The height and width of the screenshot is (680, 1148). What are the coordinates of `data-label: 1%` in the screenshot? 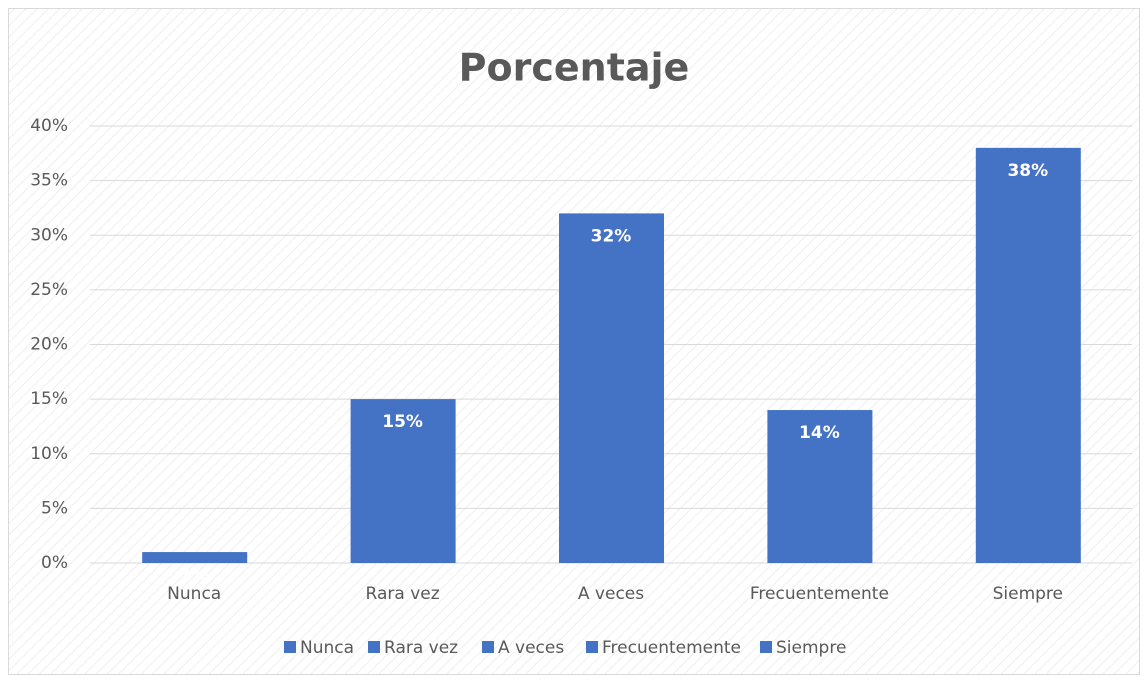 It's located at (194, 575).